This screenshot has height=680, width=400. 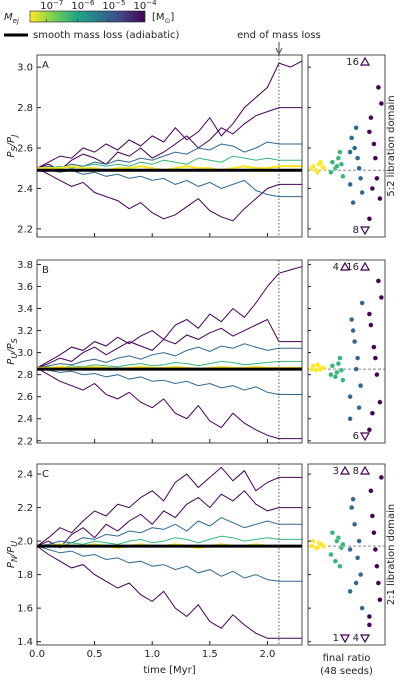 What do you see at coordinates (95, 654) in the screenshot?
I see `x-tick-label: 0.5` at bounding box center [95, 654].